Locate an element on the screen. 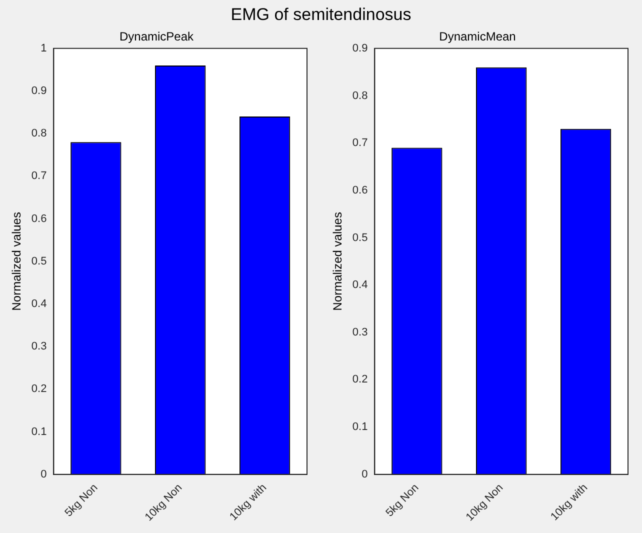 The image size is (642, 533). y-tick-label: 1 is located at coordinates (43, 48).